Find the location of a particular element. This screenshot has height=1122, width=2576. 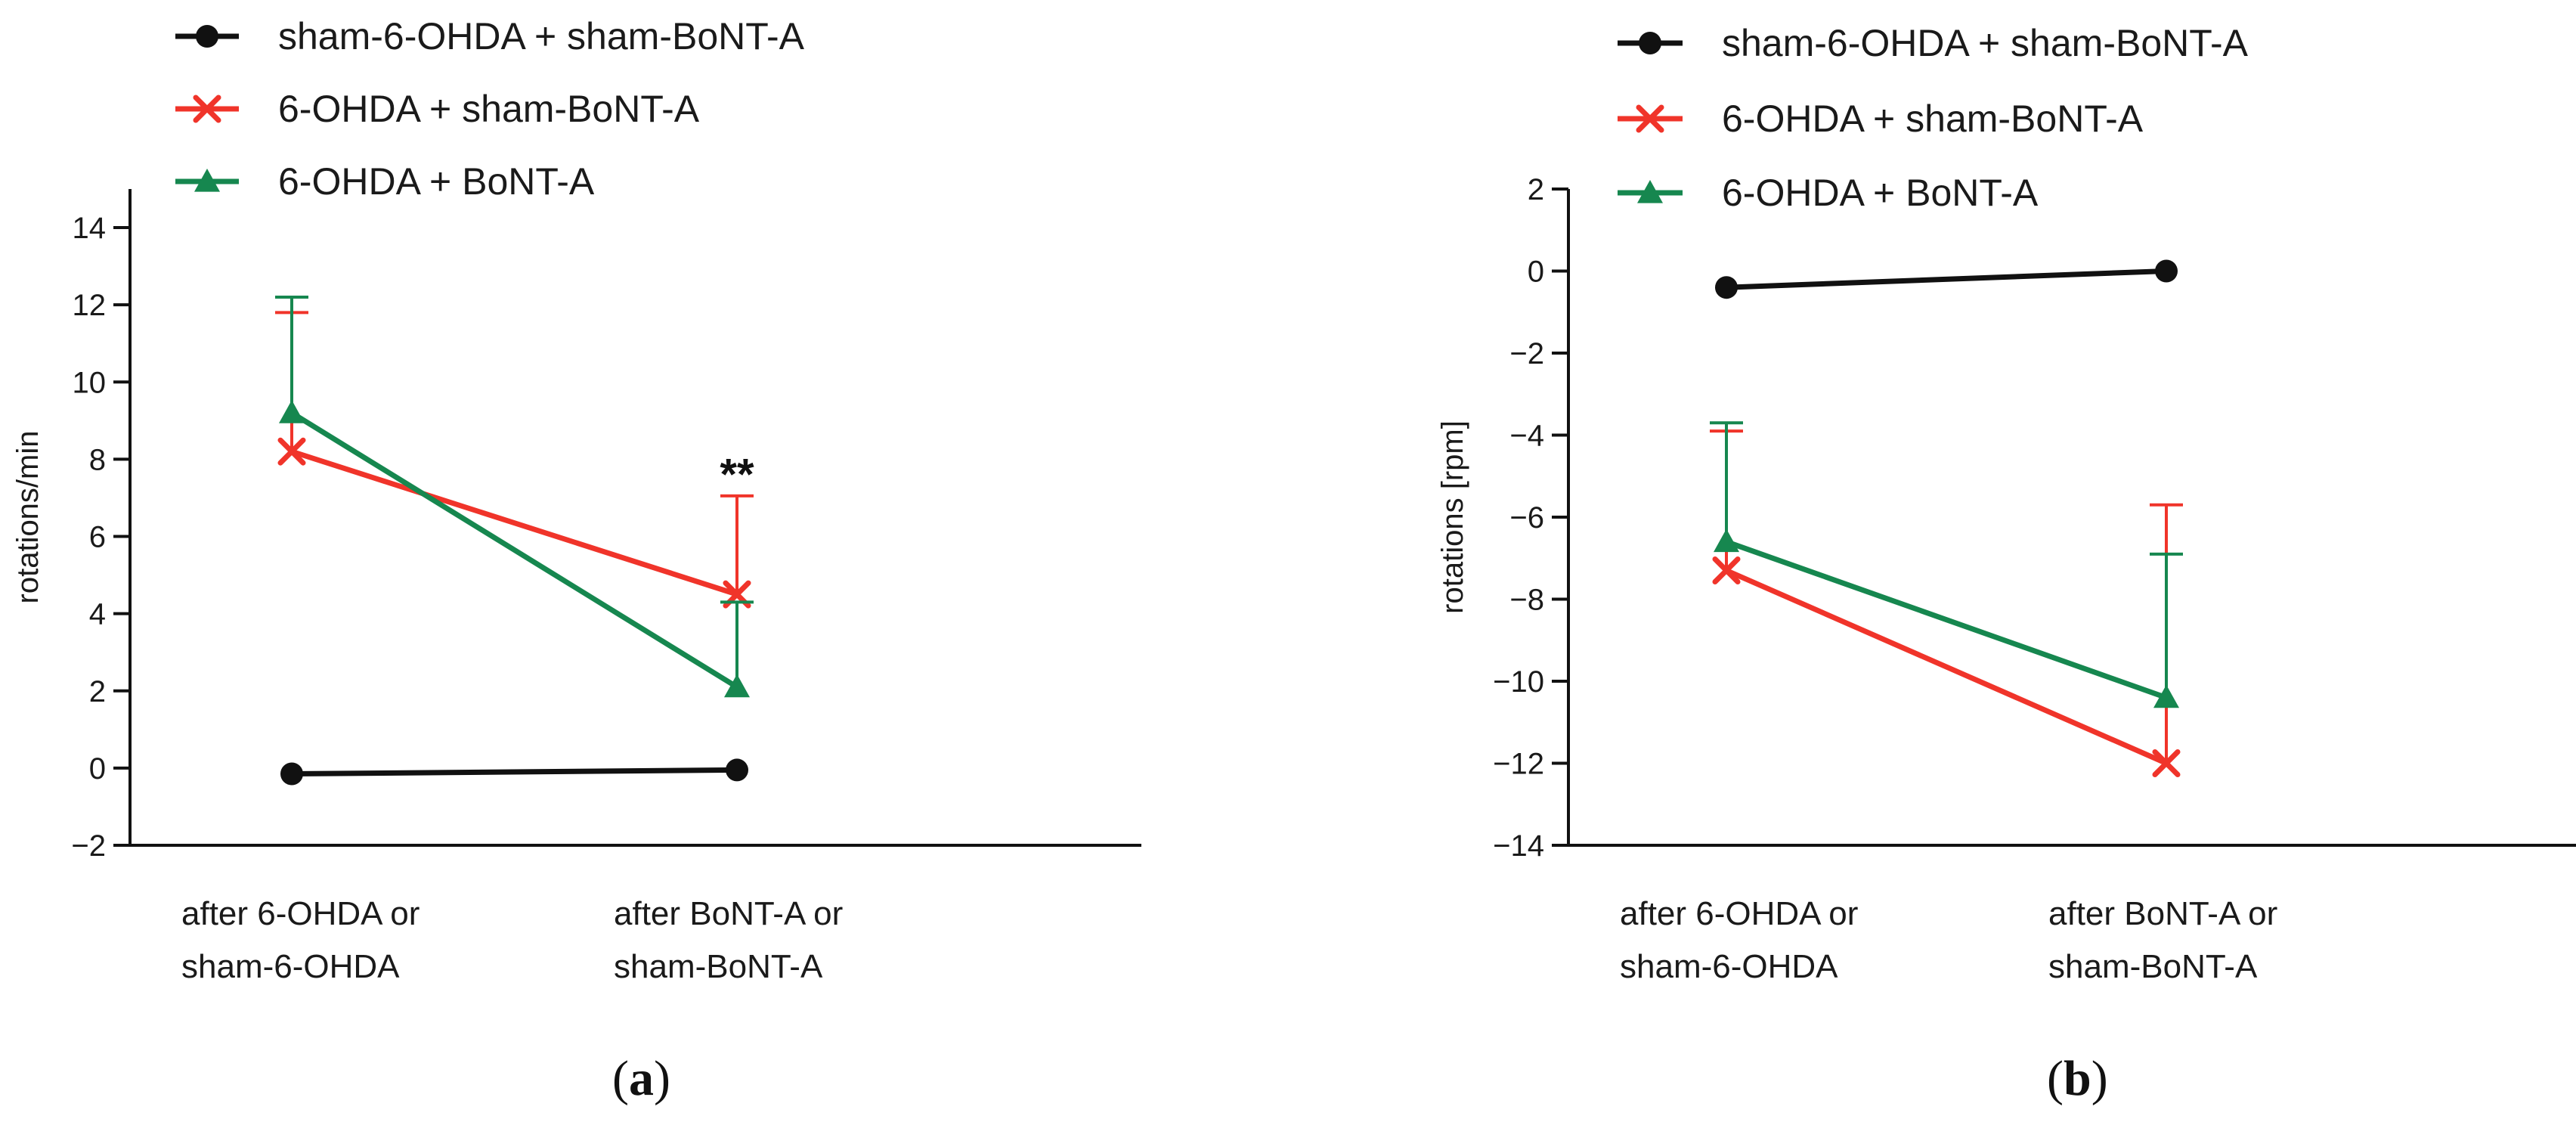

significance-annotation: ** is located at coordinates (737, 476).